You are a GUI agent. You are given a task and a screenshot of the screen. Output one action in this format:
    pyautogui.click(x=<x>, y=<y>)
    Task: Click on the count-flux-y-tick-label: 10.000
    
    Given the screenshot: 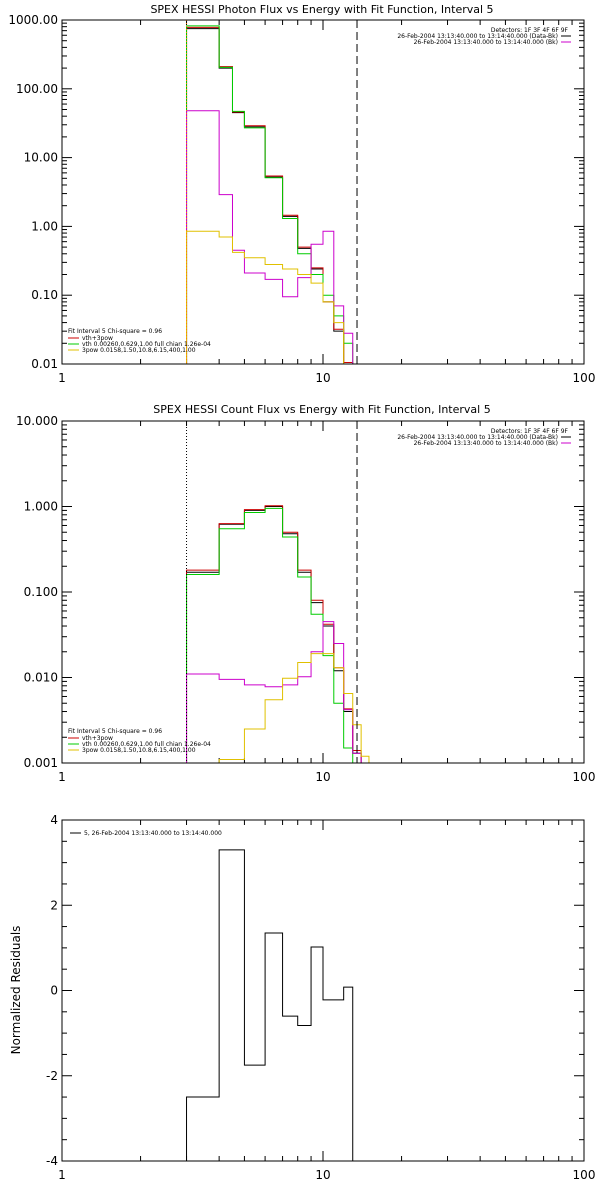 What is the action you would take?
    pyautogui.click(x=37, y=421)
    